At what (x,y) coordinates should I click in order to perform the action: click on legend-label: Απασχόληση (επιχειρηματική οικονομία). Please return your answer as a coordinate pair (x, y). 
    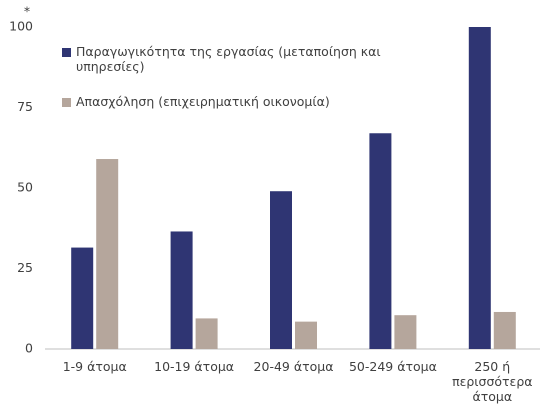
    Looking at the image, I should click on (203, 101).